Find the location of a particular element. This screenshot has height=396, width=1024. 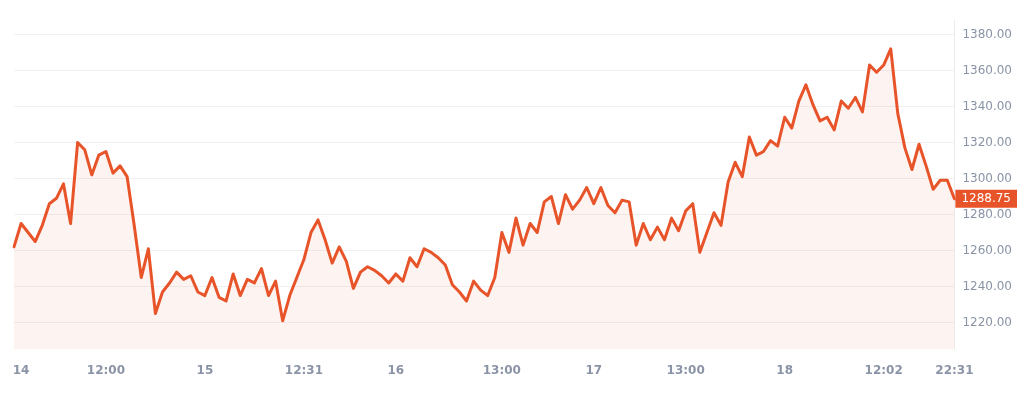

x-tick-label: 14 is located at coordinates (21, 369).